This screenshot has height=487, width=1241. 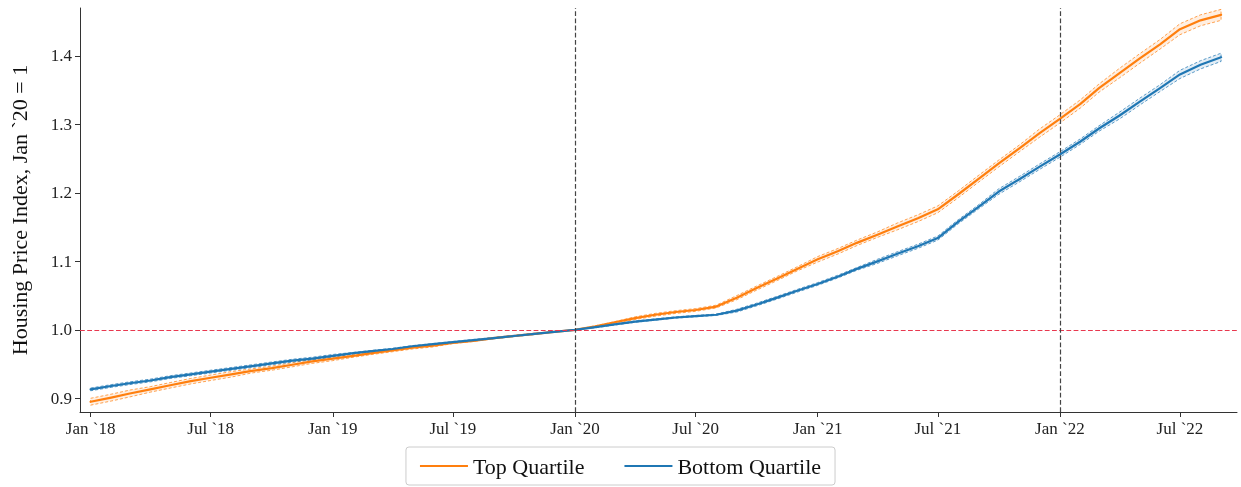 I want to click on x-tick-label: Jul `21, so click(x=938, y=428).